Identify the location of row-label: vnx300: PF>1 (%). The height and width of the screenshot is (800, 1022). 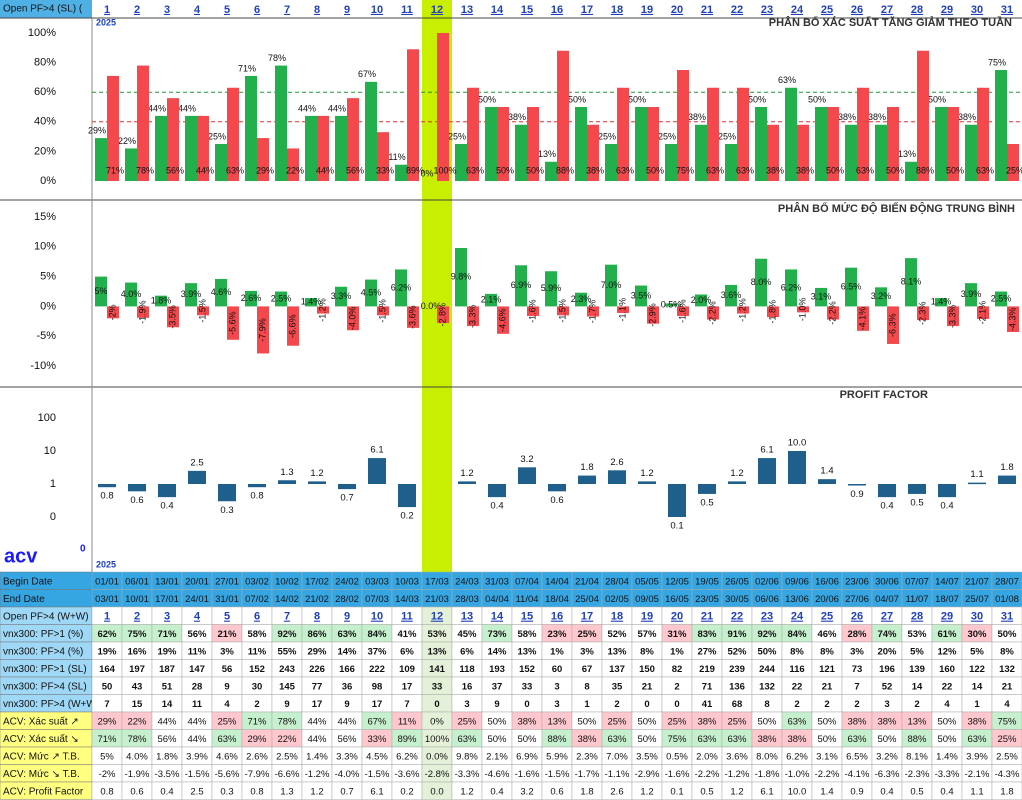
(43, 634).